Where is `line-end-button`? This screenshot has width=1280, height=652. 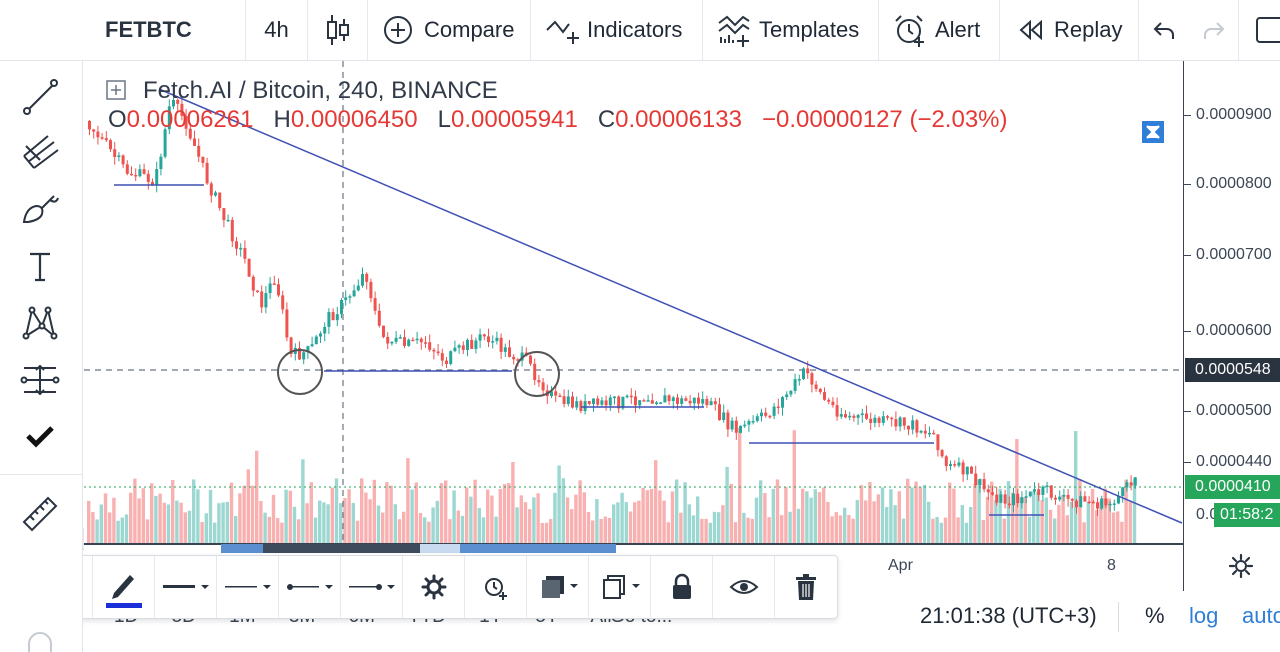
line-end-button is located at coordinates (372, 587).